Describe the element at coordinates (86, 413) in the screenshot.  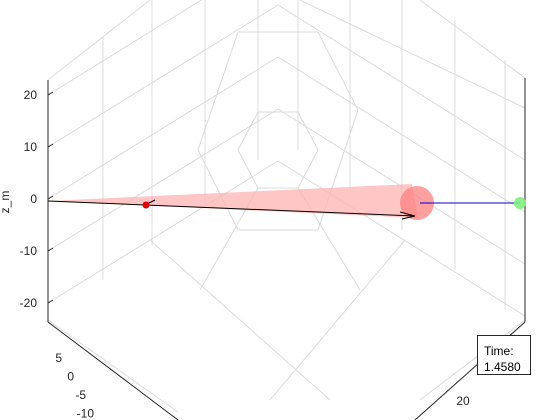
I see `y-tick-label: -10` at that location.